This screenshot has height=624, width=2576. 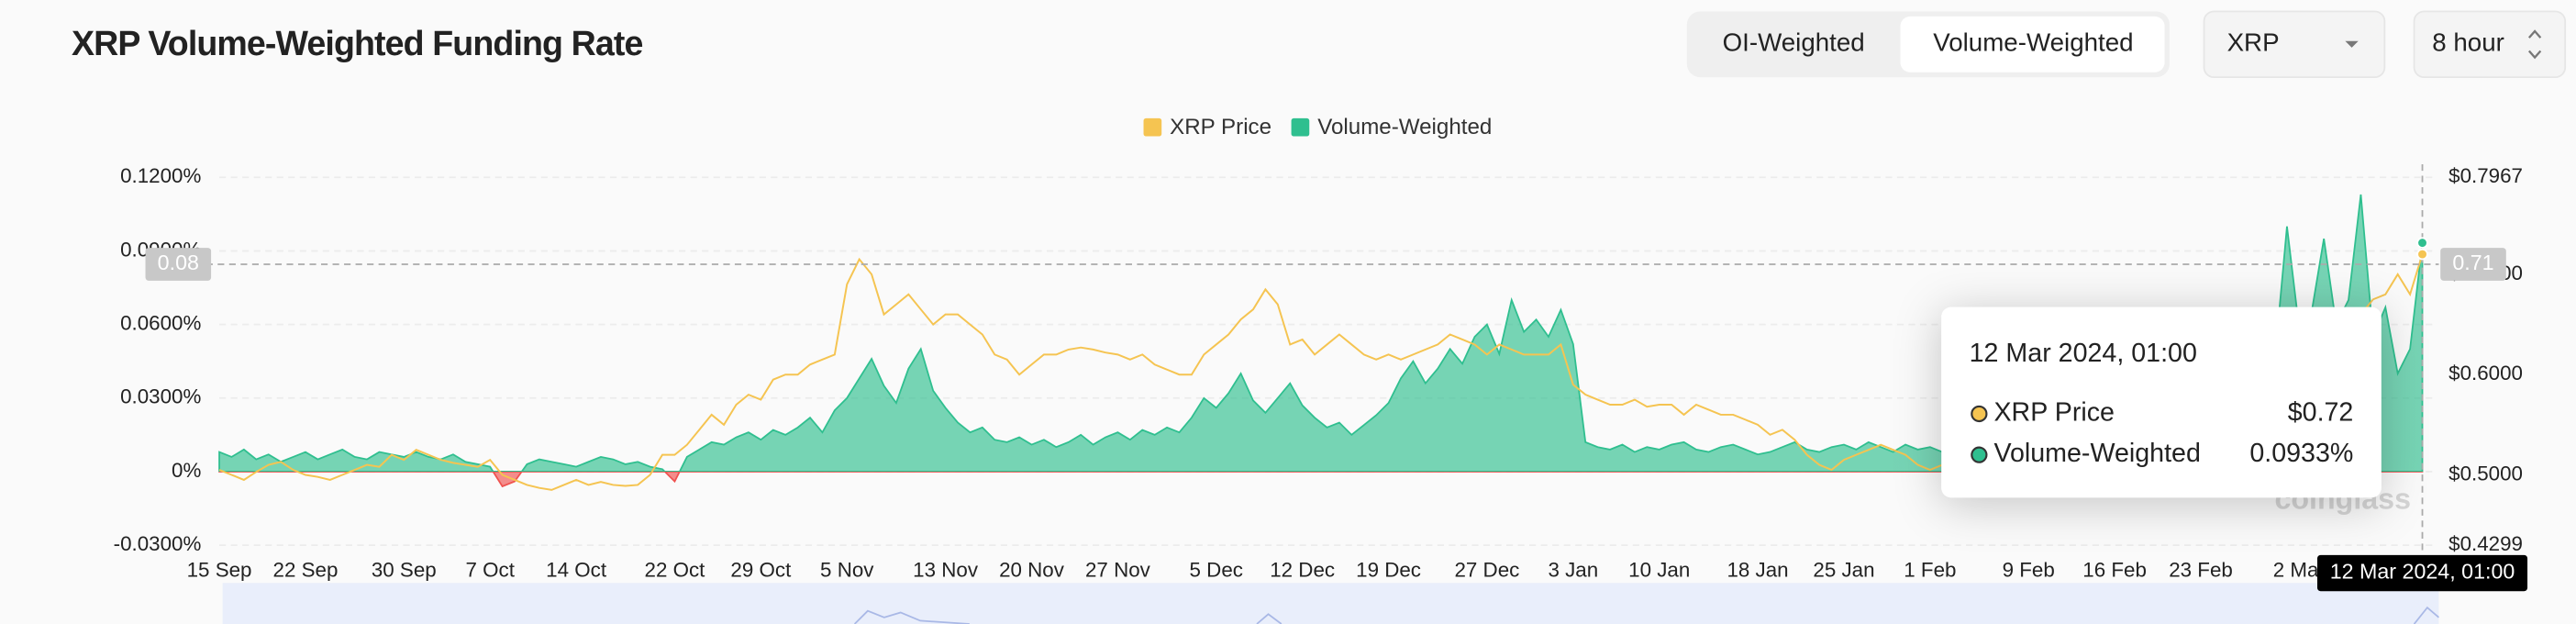 What do you see at coordinates (2301, 453) in the screenshot?
I see `tooltip-value: 0.0933%` at bounding box center [2301, 453].